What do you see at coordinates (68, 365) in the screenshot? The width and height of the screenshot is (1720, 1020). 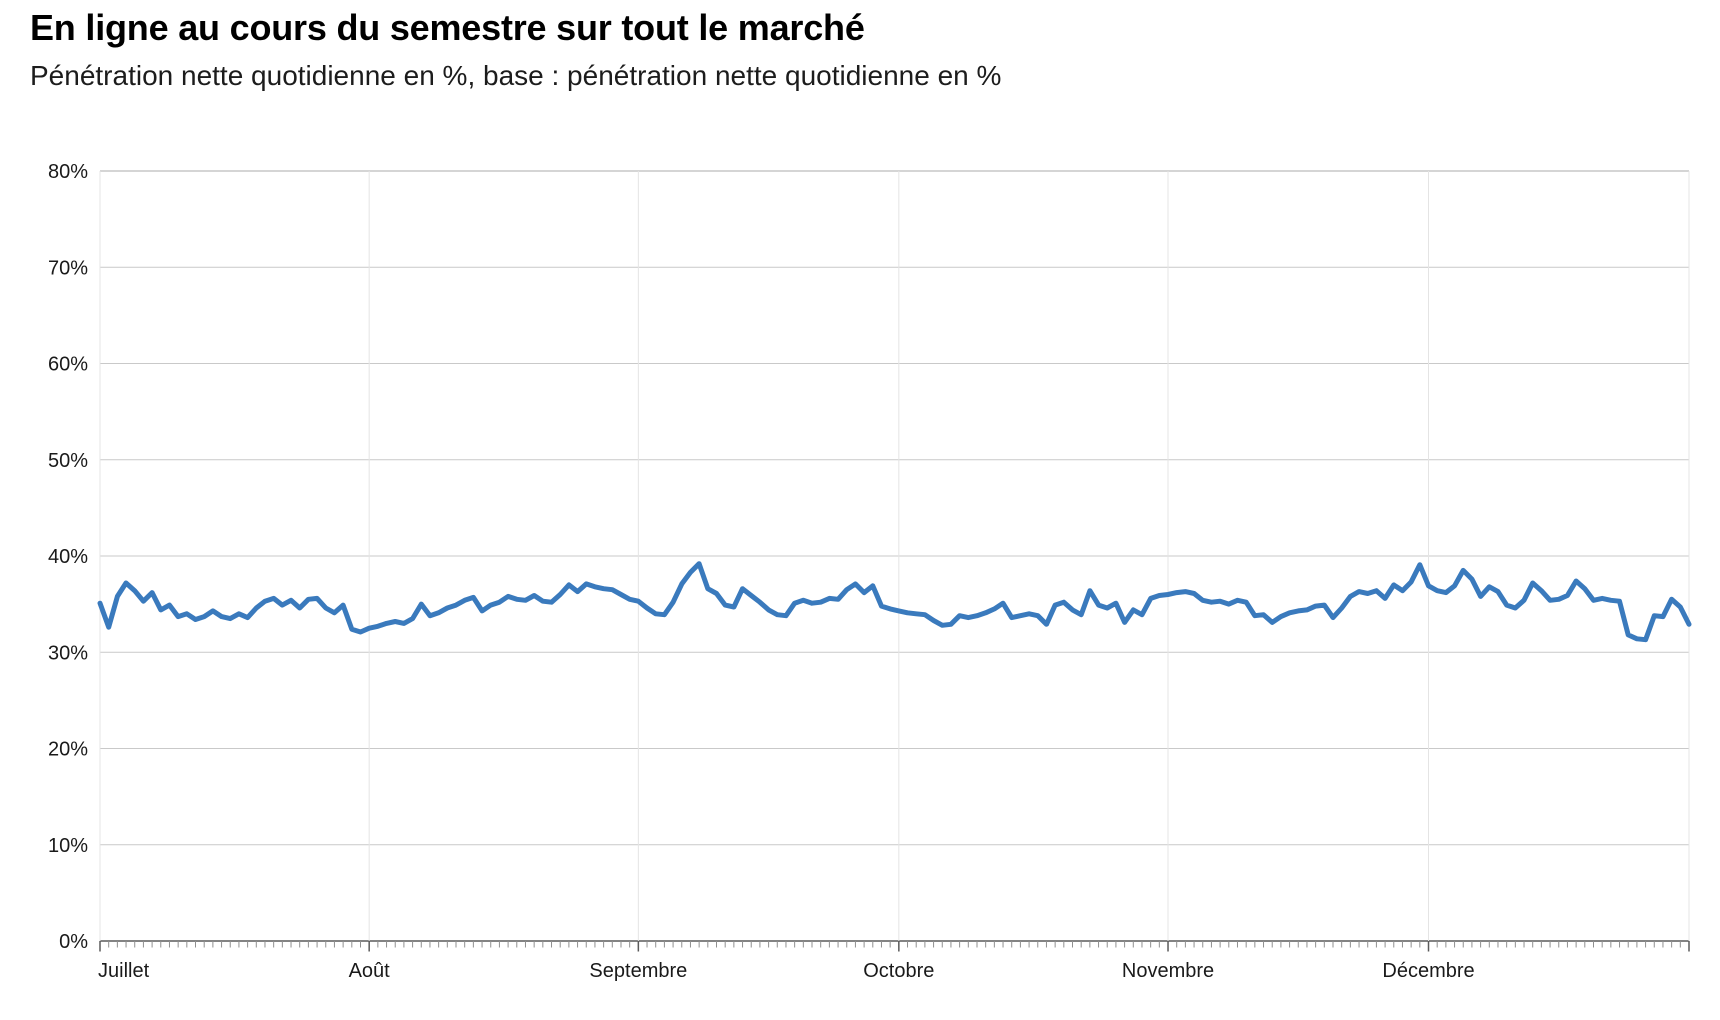 I see `y-axis-label: 60%` at bounding box center [68, 365].